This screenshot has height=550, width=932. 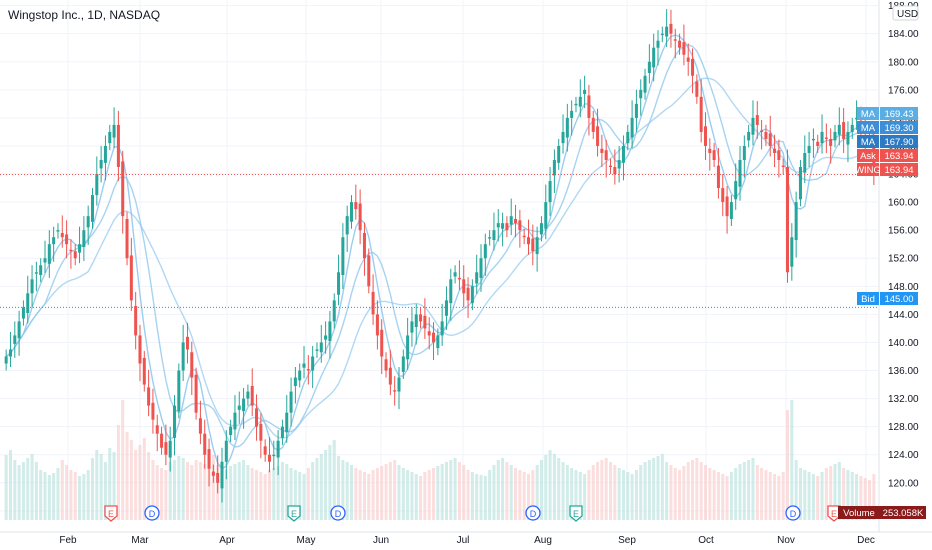 I want to click on price-tag-value: 167.90, so click(x=898, y=142).